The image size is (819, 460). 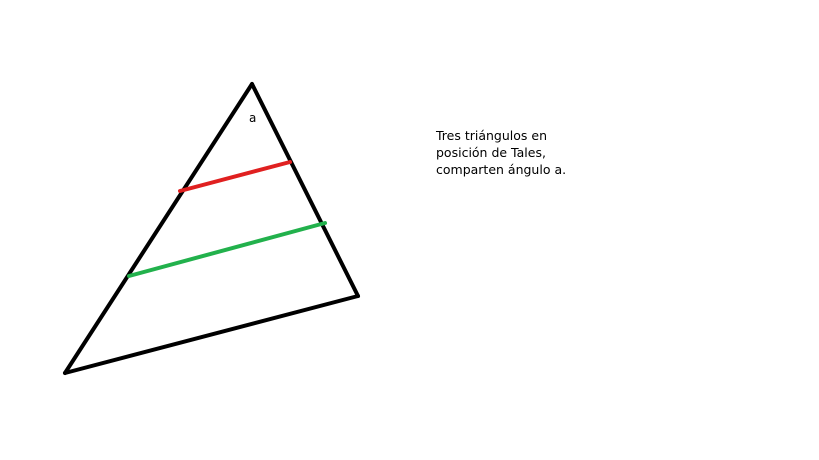 What do you see at coordinates (305, 190) in the screenshot?
I see `triangle-right-side` at bounding box center [305, 190].